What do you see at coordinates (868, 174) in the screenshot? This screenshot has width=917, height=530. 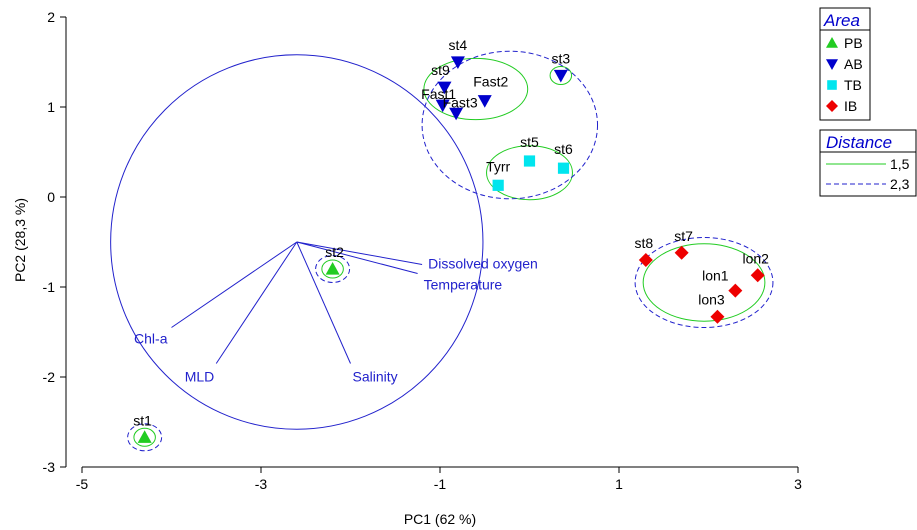 I see `legend-distance-box` at bounding box center [868, 174].